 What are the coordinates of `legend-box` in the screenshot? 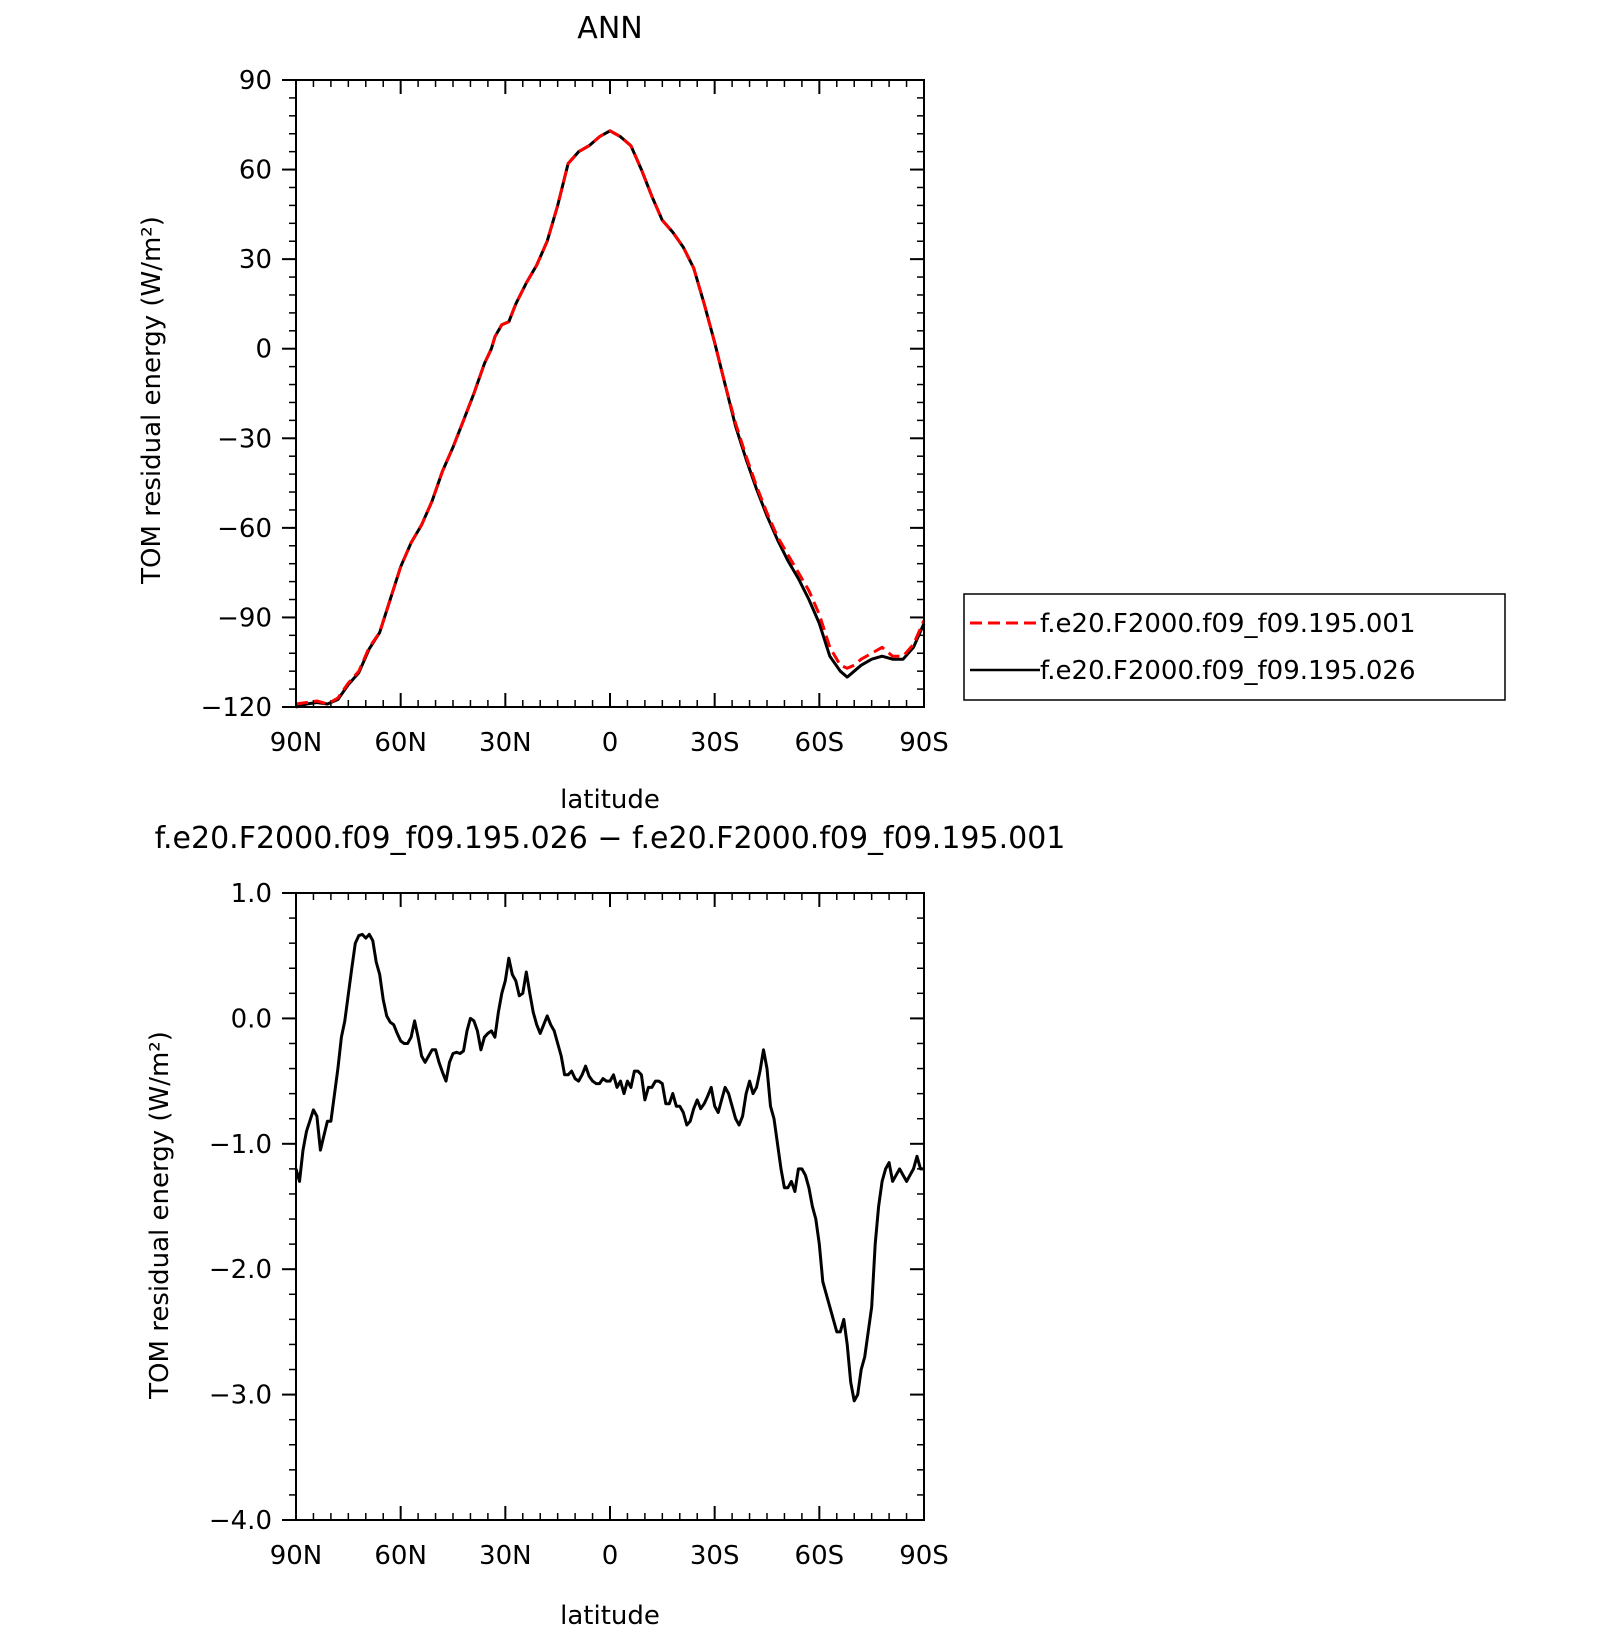 It's located at (1234, 647).